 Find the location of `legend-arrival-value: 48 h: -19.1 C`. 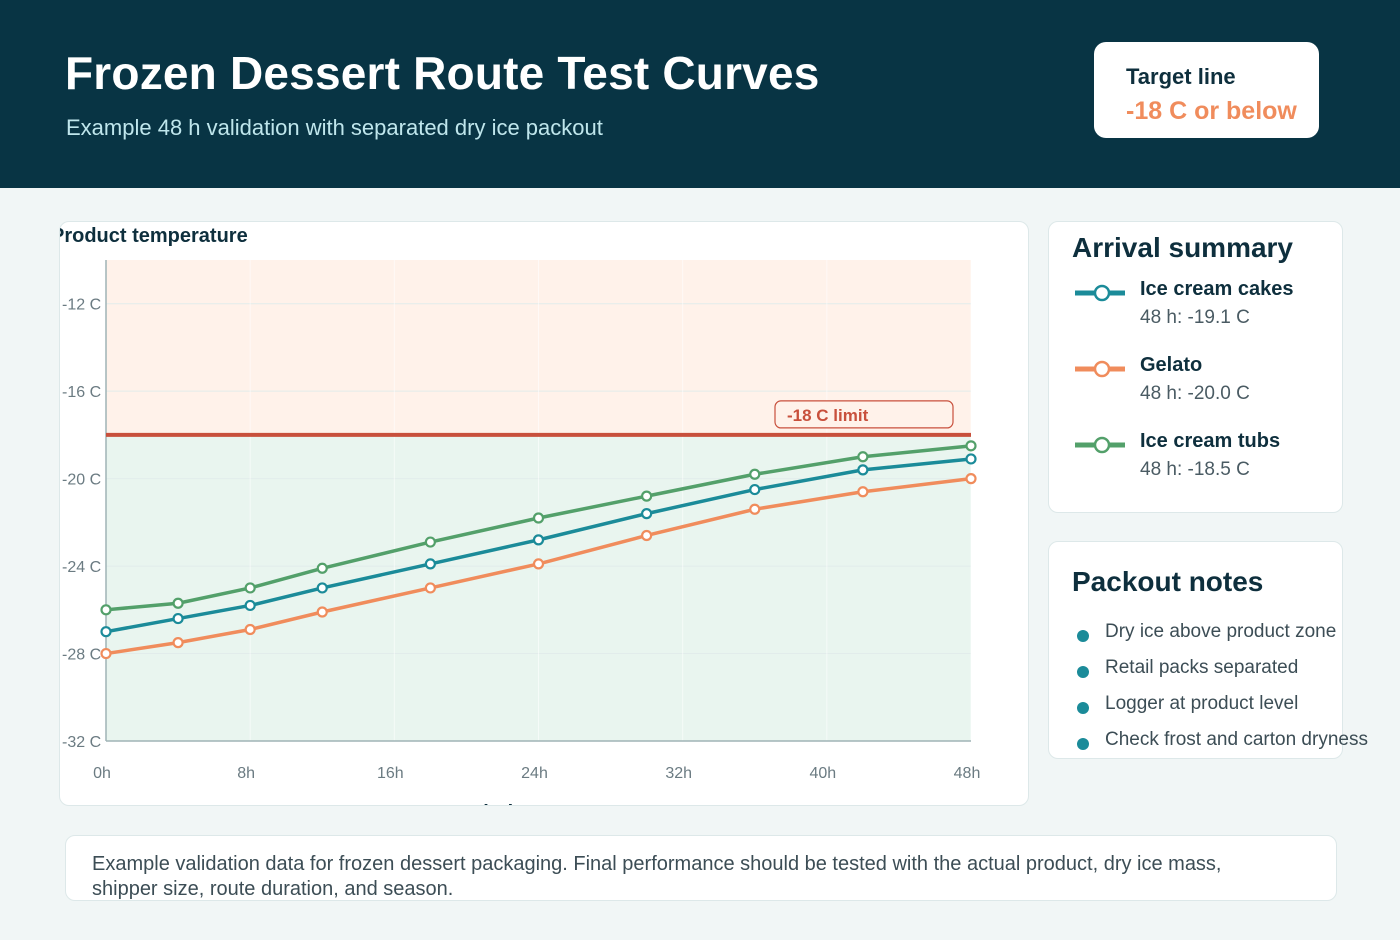

legend-arrival-value: 48 h: -19.1 C is located at coordinates (1195, 317).